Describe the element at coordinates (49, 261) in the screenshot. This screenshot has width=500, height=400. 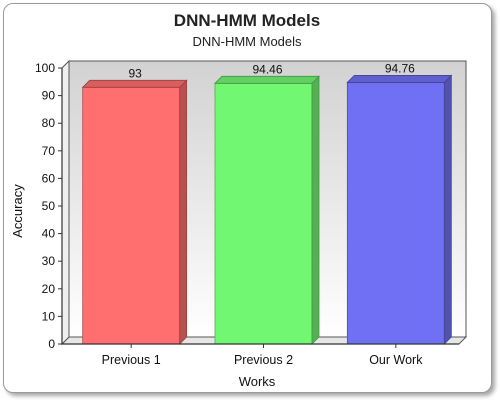
I see `y-tick-label: 30` at that location.